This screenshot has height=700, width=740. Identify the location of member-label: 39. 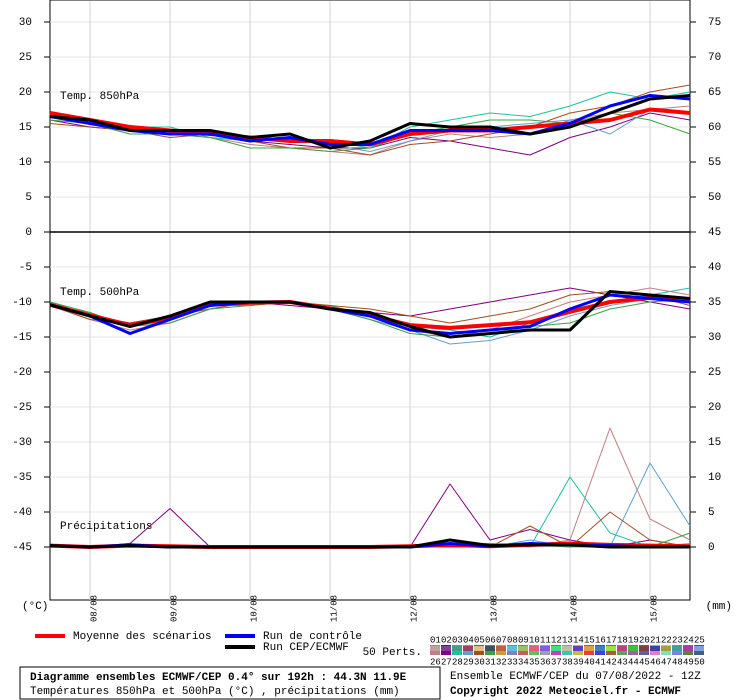
(578, 662).